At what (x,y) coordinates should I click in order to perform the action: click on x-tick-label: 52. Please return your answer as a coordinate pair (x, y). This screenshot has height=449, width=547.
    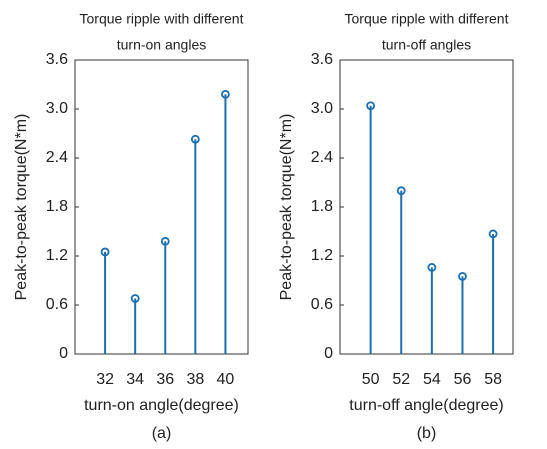
    Looking at the image, I should click on (401, 379).